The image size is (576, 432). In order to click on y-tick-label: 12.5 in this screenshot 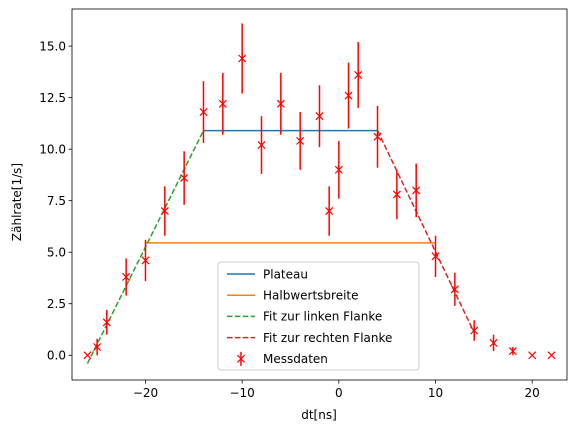, I will do `click(52, 98)`.